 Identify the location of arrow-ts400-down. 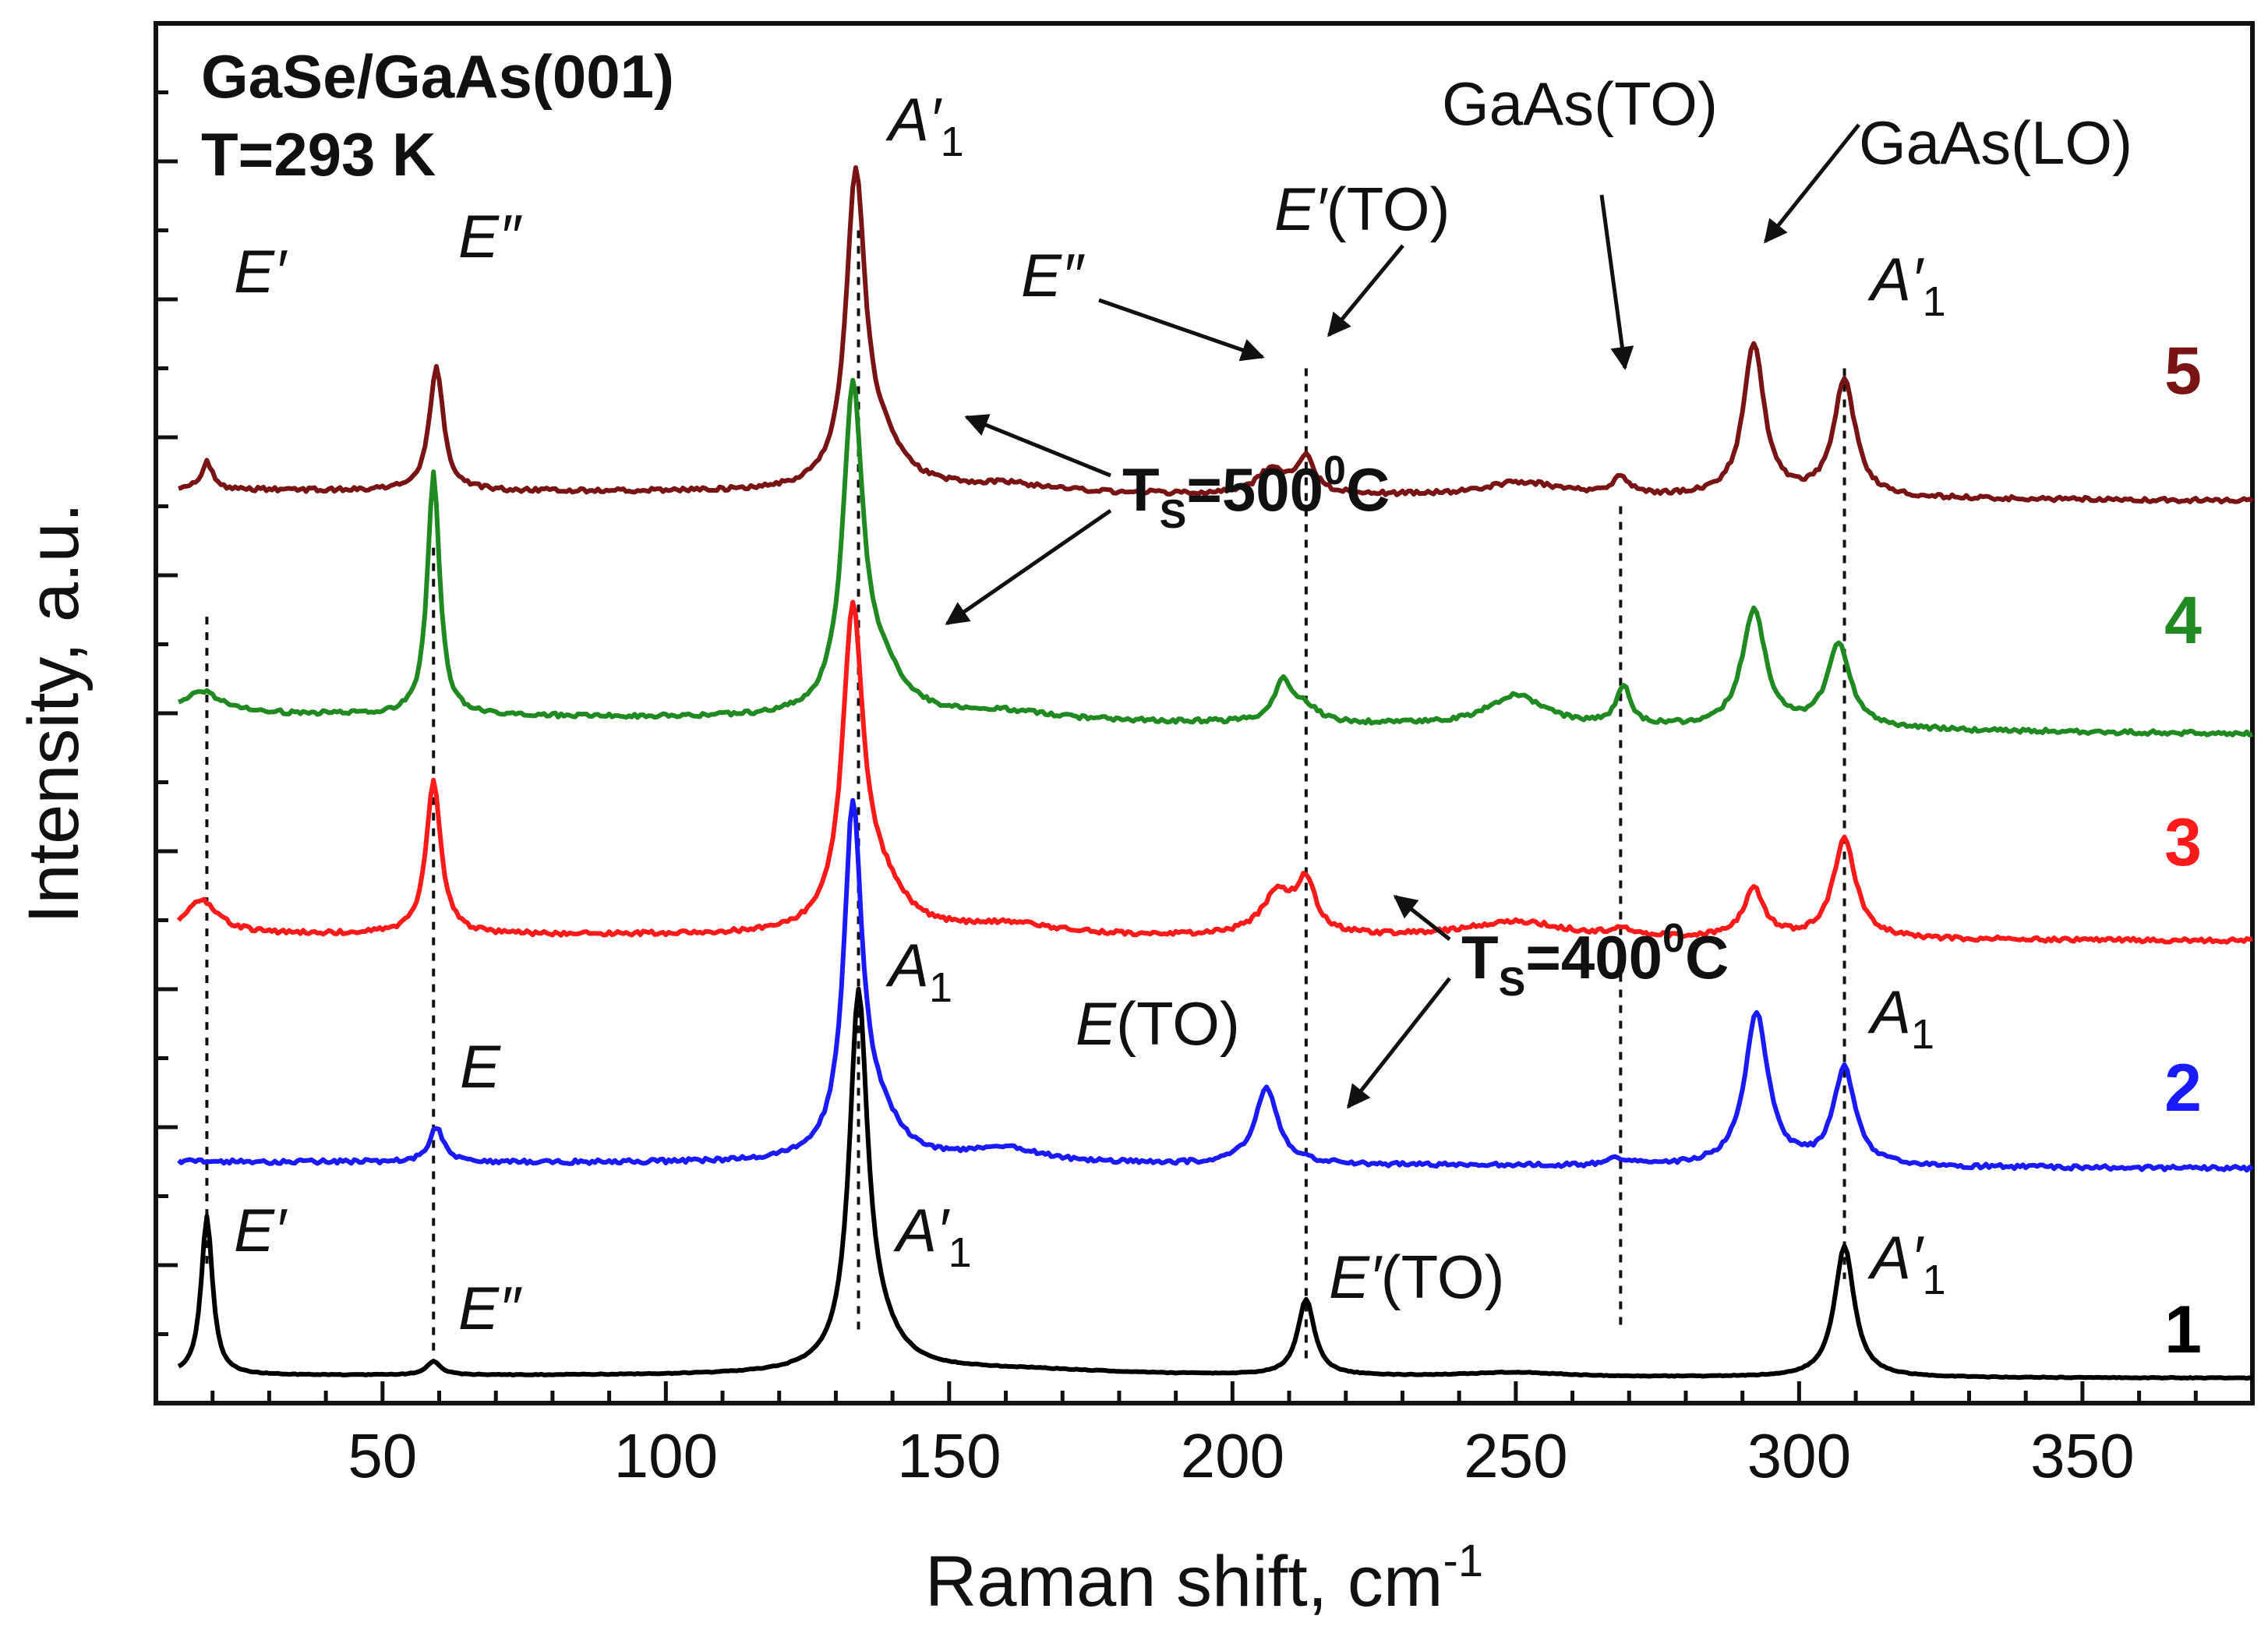
(1399, 1043).